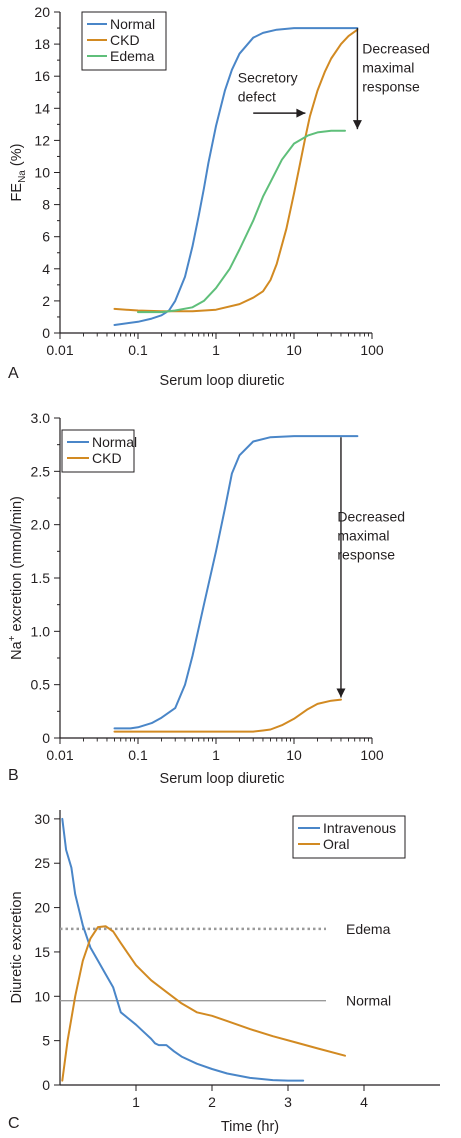 The height and width of the screenshot is (1138, 461). I want to click on y-axis-label: Diuretic excretion, so click(17, 947).